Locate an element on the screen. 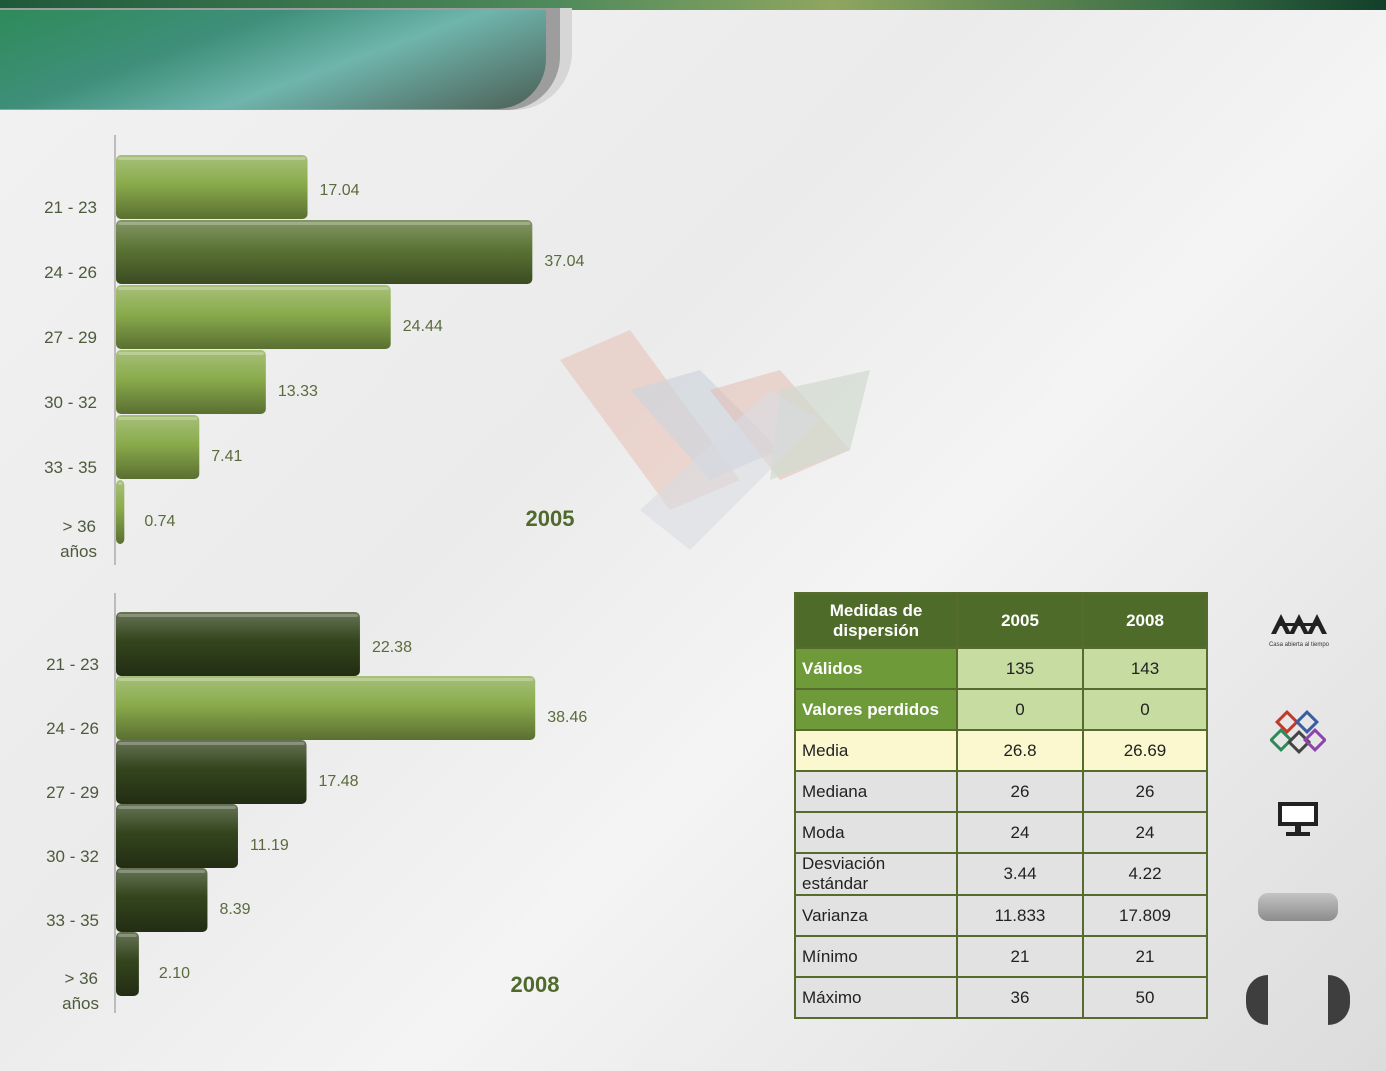 The image size is (1386, 1071). table-row: Media 26.8 26.69 is located at coordinates (1001, 750).